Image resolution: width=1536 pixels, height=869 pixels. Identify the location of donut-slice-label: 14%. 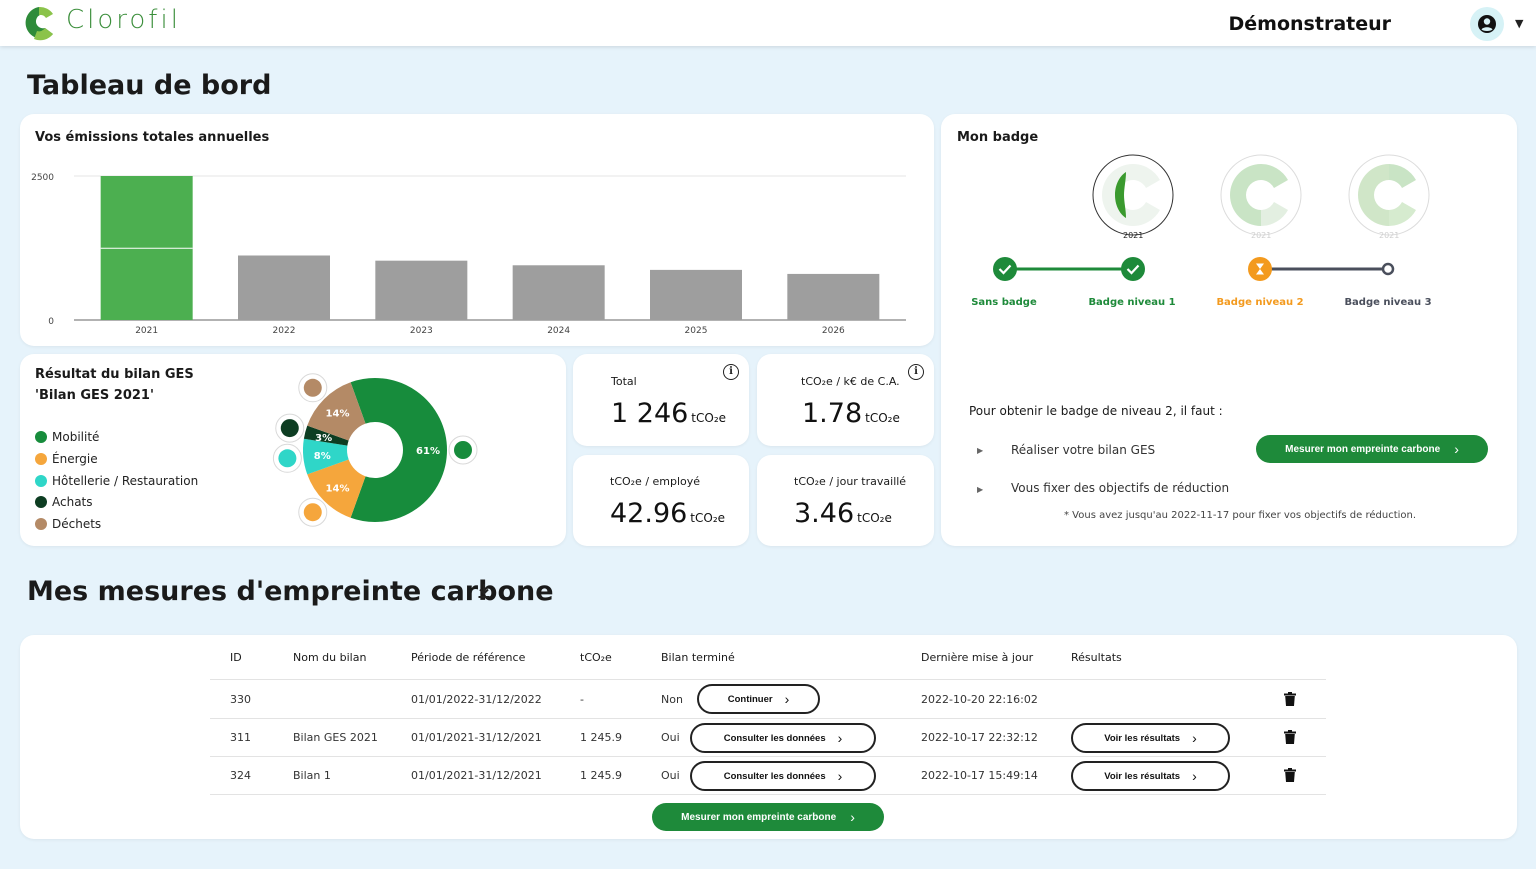
(338, 414).